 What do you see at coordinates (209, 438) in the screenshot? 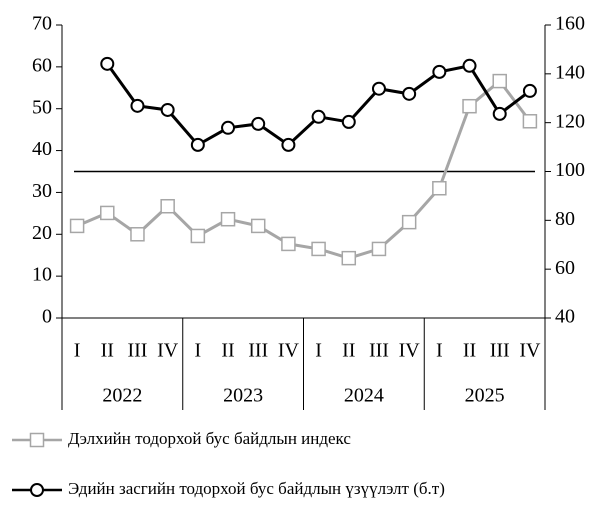
I see `legend-label: Дэлхийн тодорхой бус байдлын индекс` at bounding box center [209, 438].